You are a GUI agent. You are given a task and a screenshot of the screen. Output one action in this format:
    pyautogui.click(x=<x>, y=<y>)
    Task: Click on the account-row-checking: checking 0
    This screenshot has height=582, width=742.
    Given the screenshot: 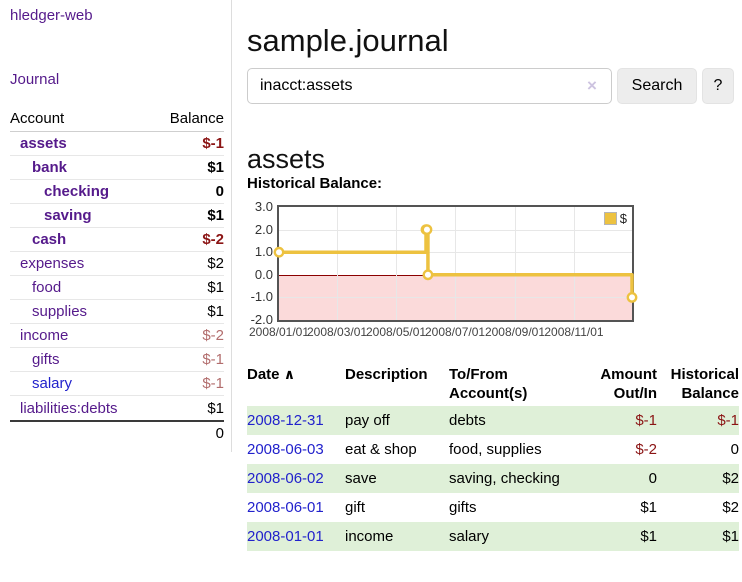 What is the action you would take?
    pyautogui.click(x=117, y=192)
    